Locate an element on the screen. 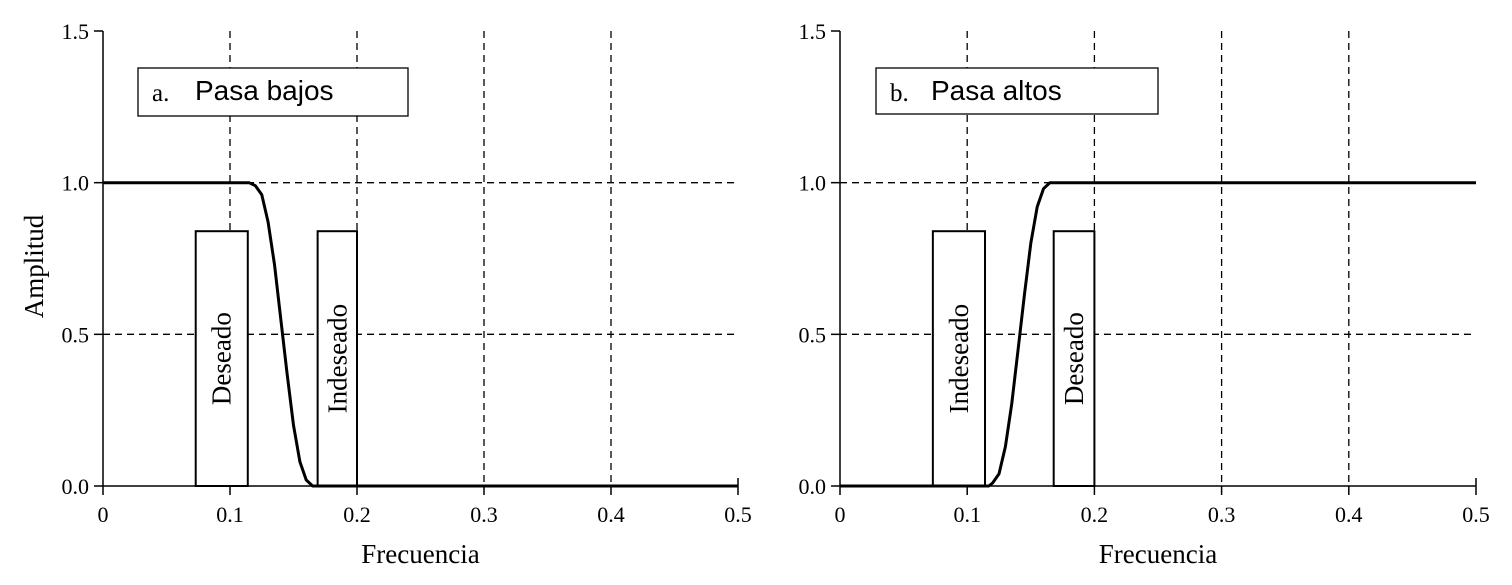  chart-2-title-box is located at coordinates (1017, 91).